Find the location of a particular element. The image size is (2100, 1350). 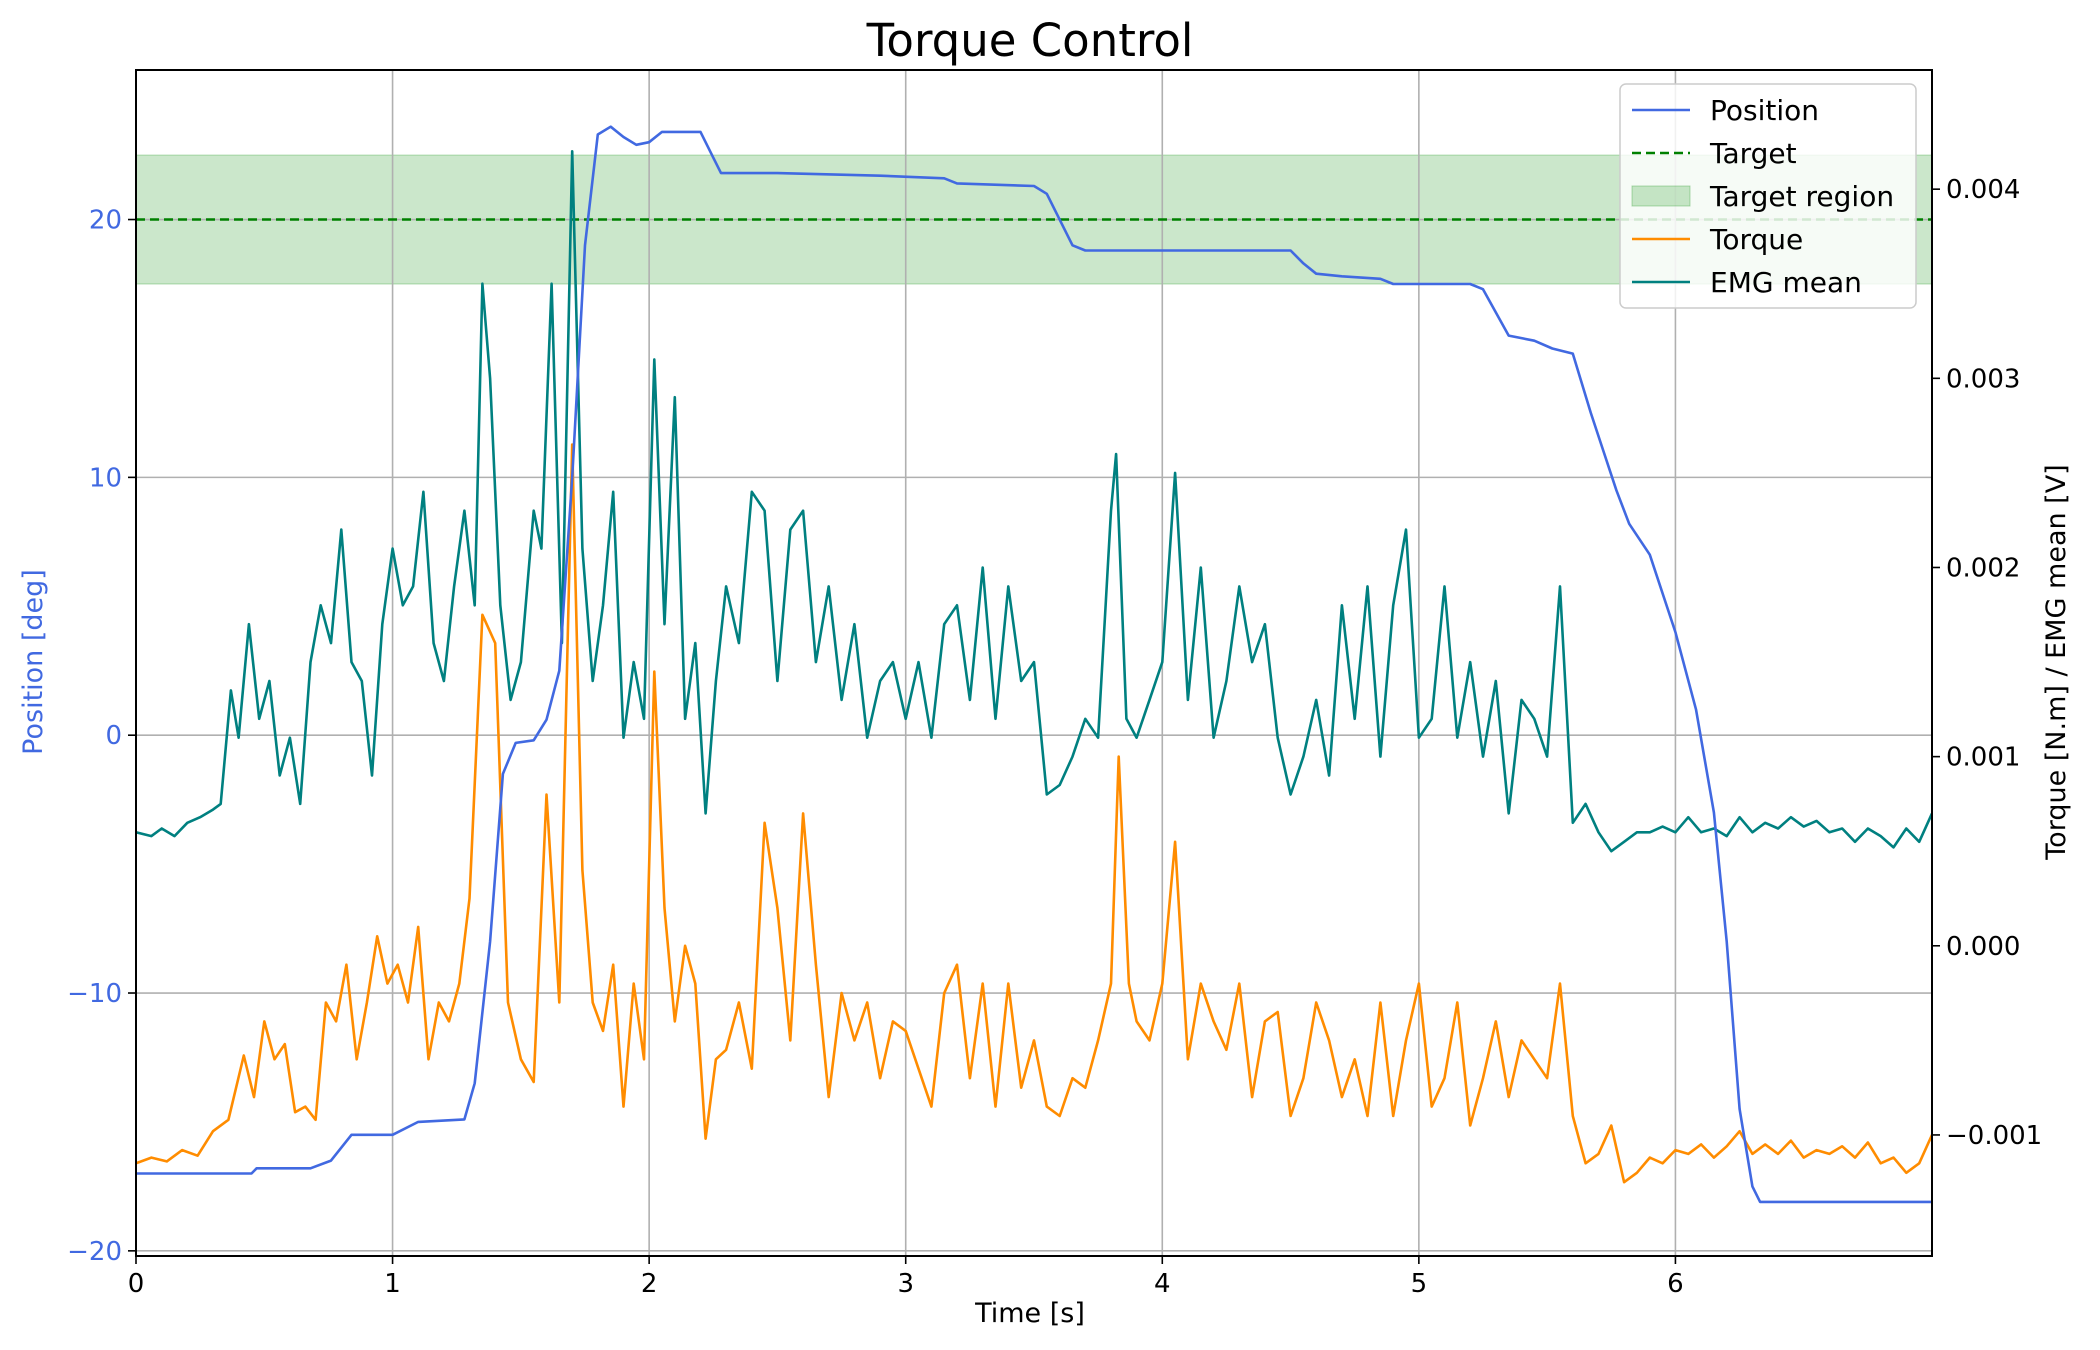

legend-label: Position is located at coordinates (1764, 110).